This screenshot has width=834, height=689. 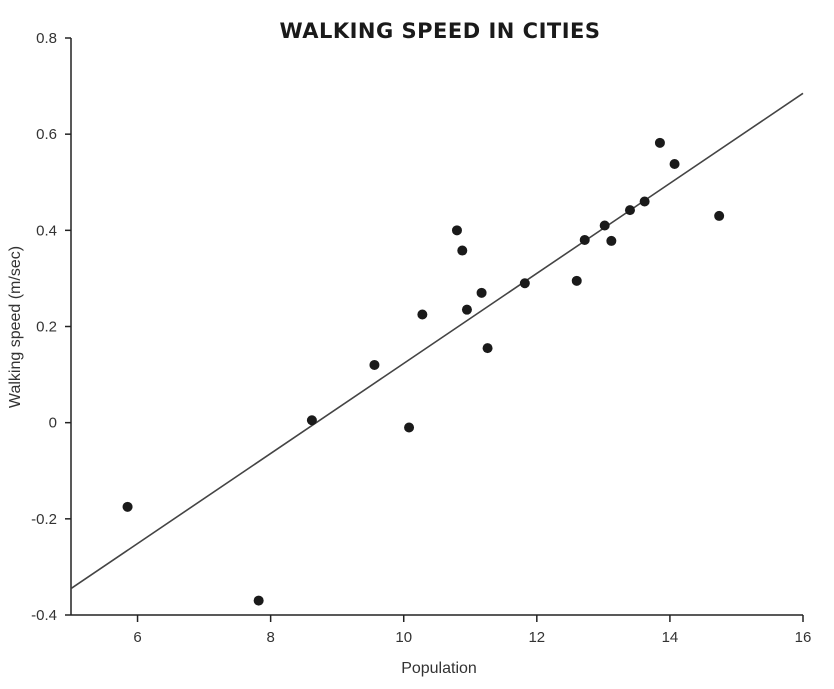 I want to click on y-tick-label: -0.4, so click(x=44, y=615).